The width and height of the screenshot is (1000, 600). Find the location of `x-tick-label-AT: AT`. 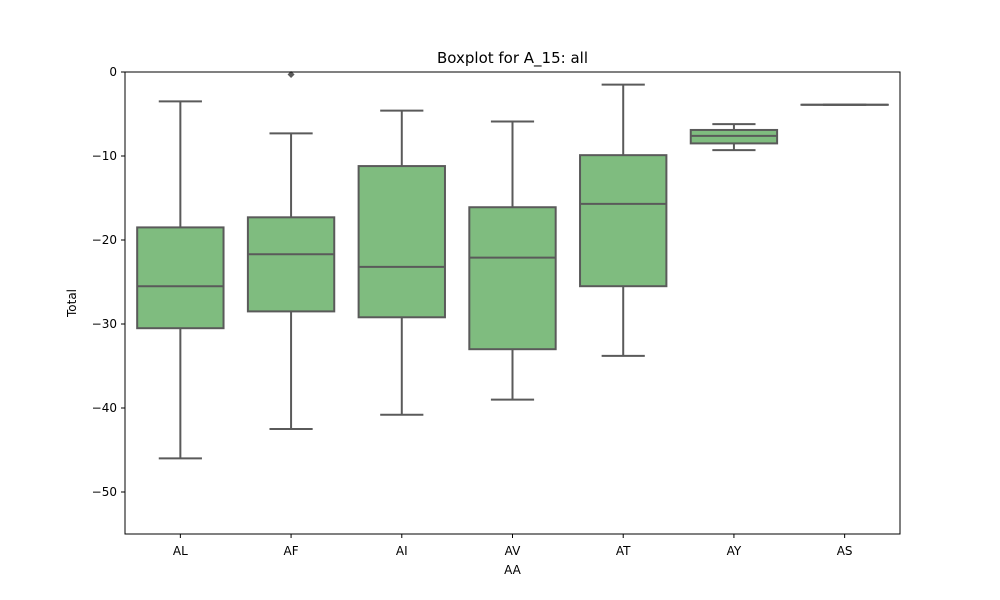

x-tick-label-AT: AT is located at coordinates (623, 551).